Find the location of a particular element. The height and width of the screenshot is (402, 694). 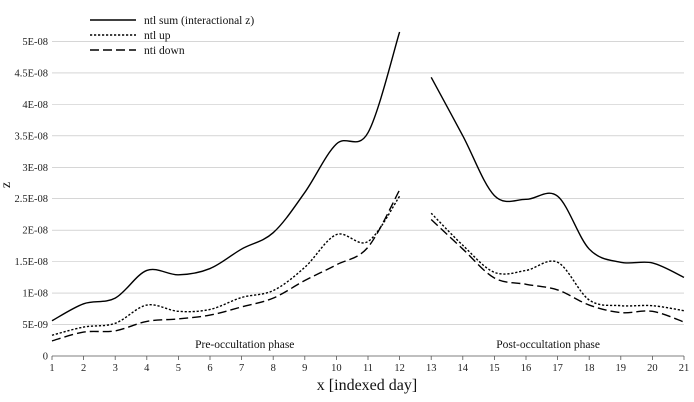

x-tick-label: 7 is located at coordinates (241, 368).